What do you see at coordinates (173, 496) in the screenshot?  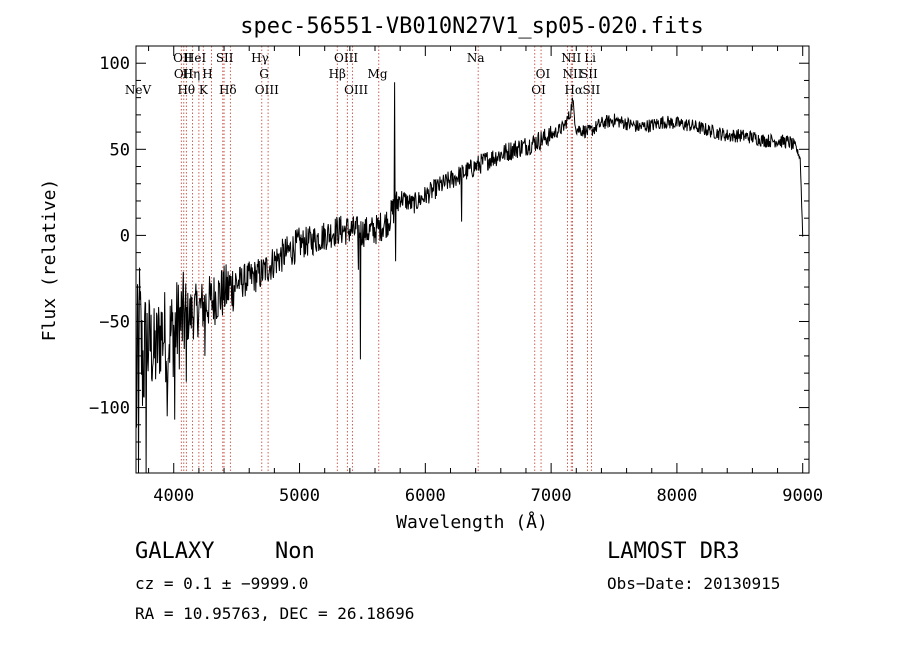 I see `x-tick-label: 4000` at bounding box center [173, 496].